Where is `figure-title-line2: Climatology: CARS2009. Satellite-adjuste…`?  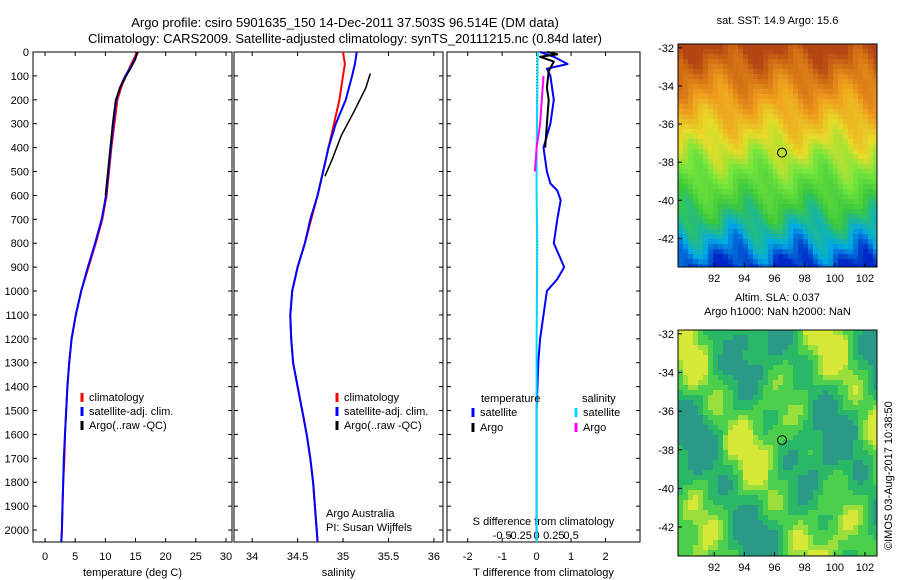 figure-title-line2: Climatology: CARS2009. Satellite-adjuste… is located at coordinates (345, 38).